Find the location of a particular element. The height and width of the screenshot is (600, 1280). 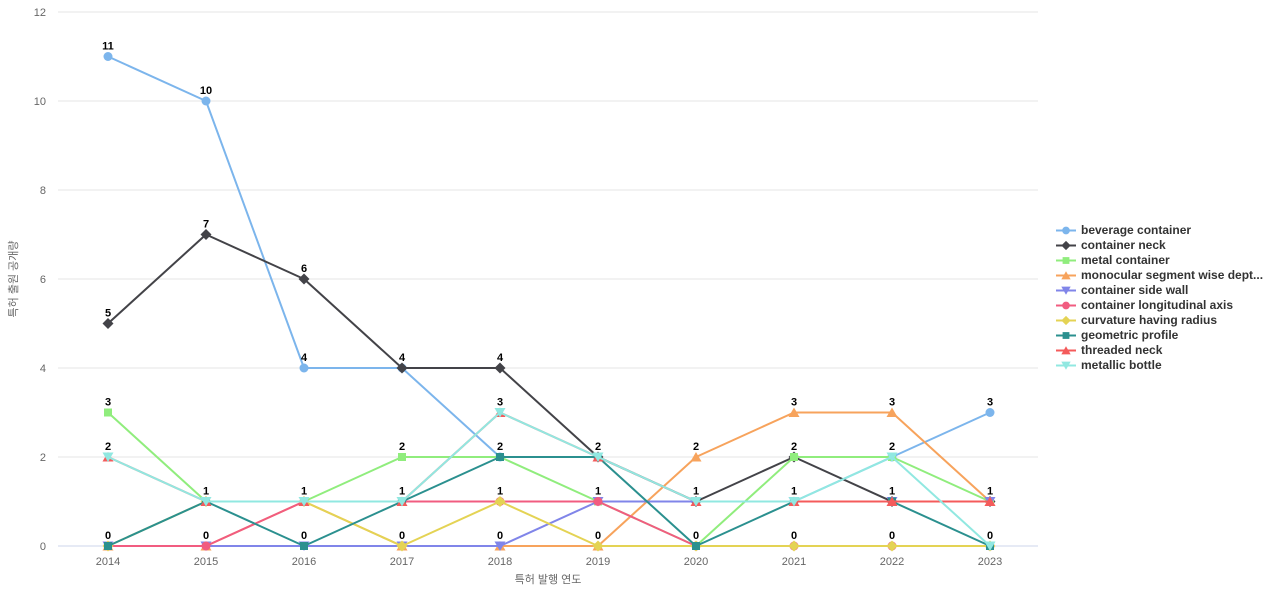

y-tick-label: 4 is located at coordinates (43, 369).